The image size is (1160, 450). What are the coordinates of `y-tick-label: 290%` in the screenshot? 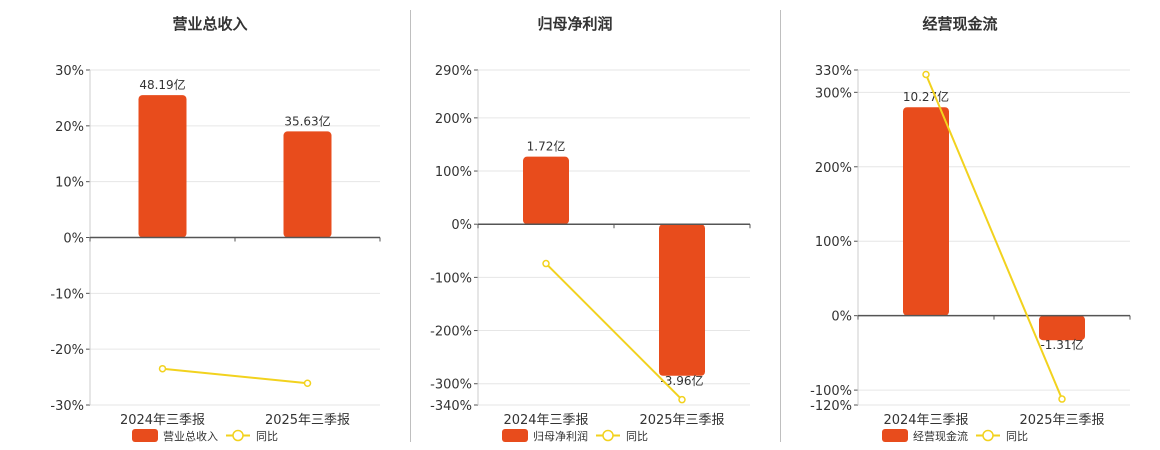 It's located at (453, 71).